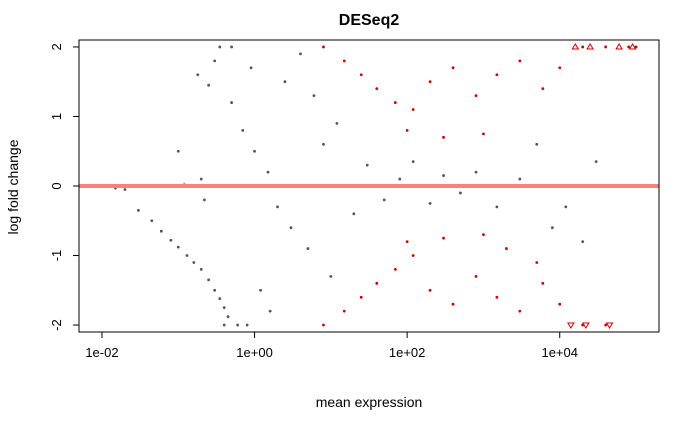 The width and height of the screenshot is (700, 432). What do you see at coordinates (407, 352) in the screenshot?
I see `x-tick-label: 1e+02` at bounding box center [407, 352].